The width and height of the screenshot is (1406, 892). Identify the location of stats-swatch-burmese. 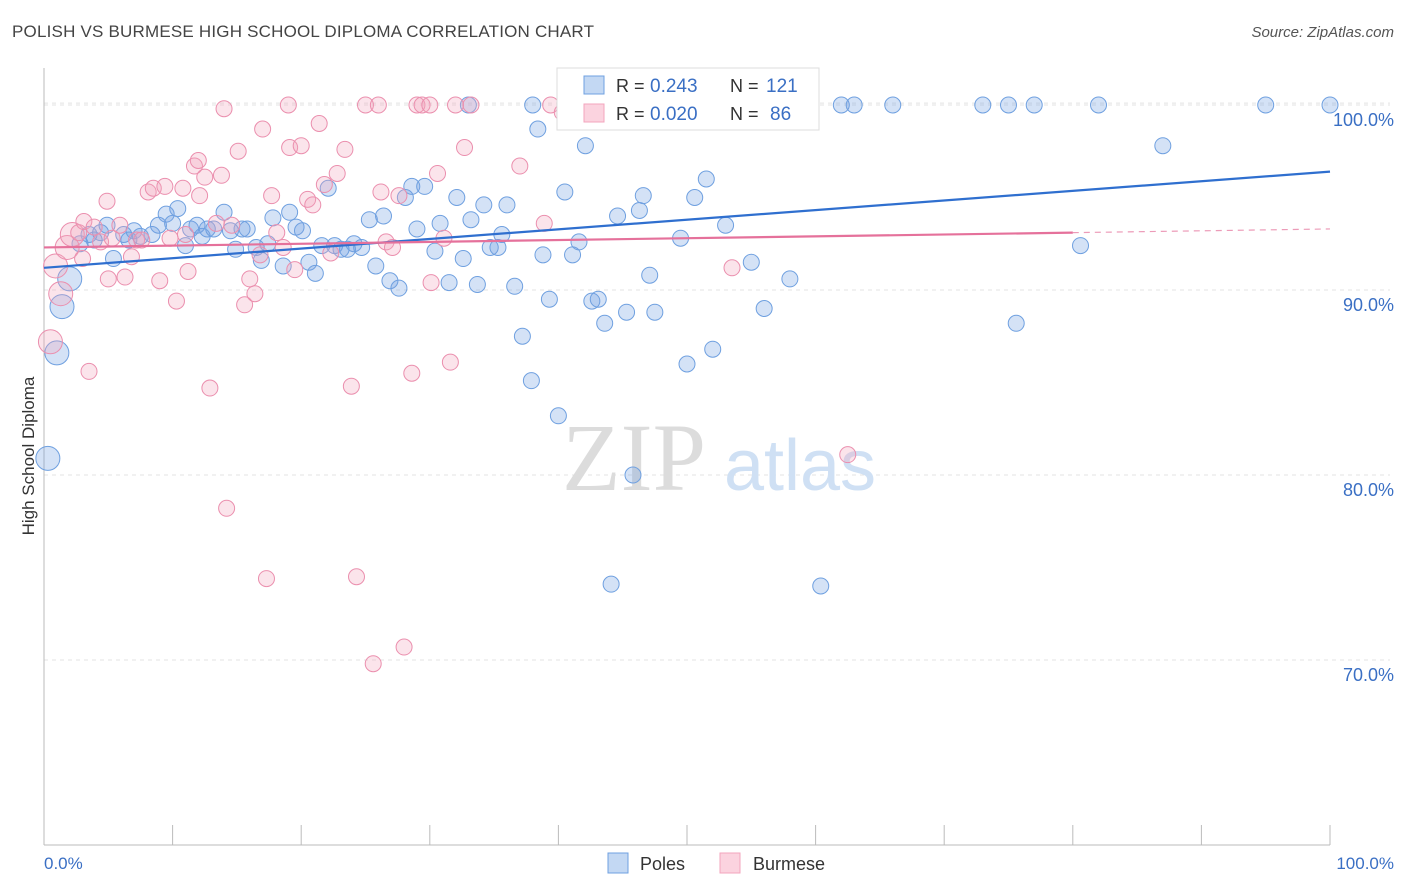
(594, 113).